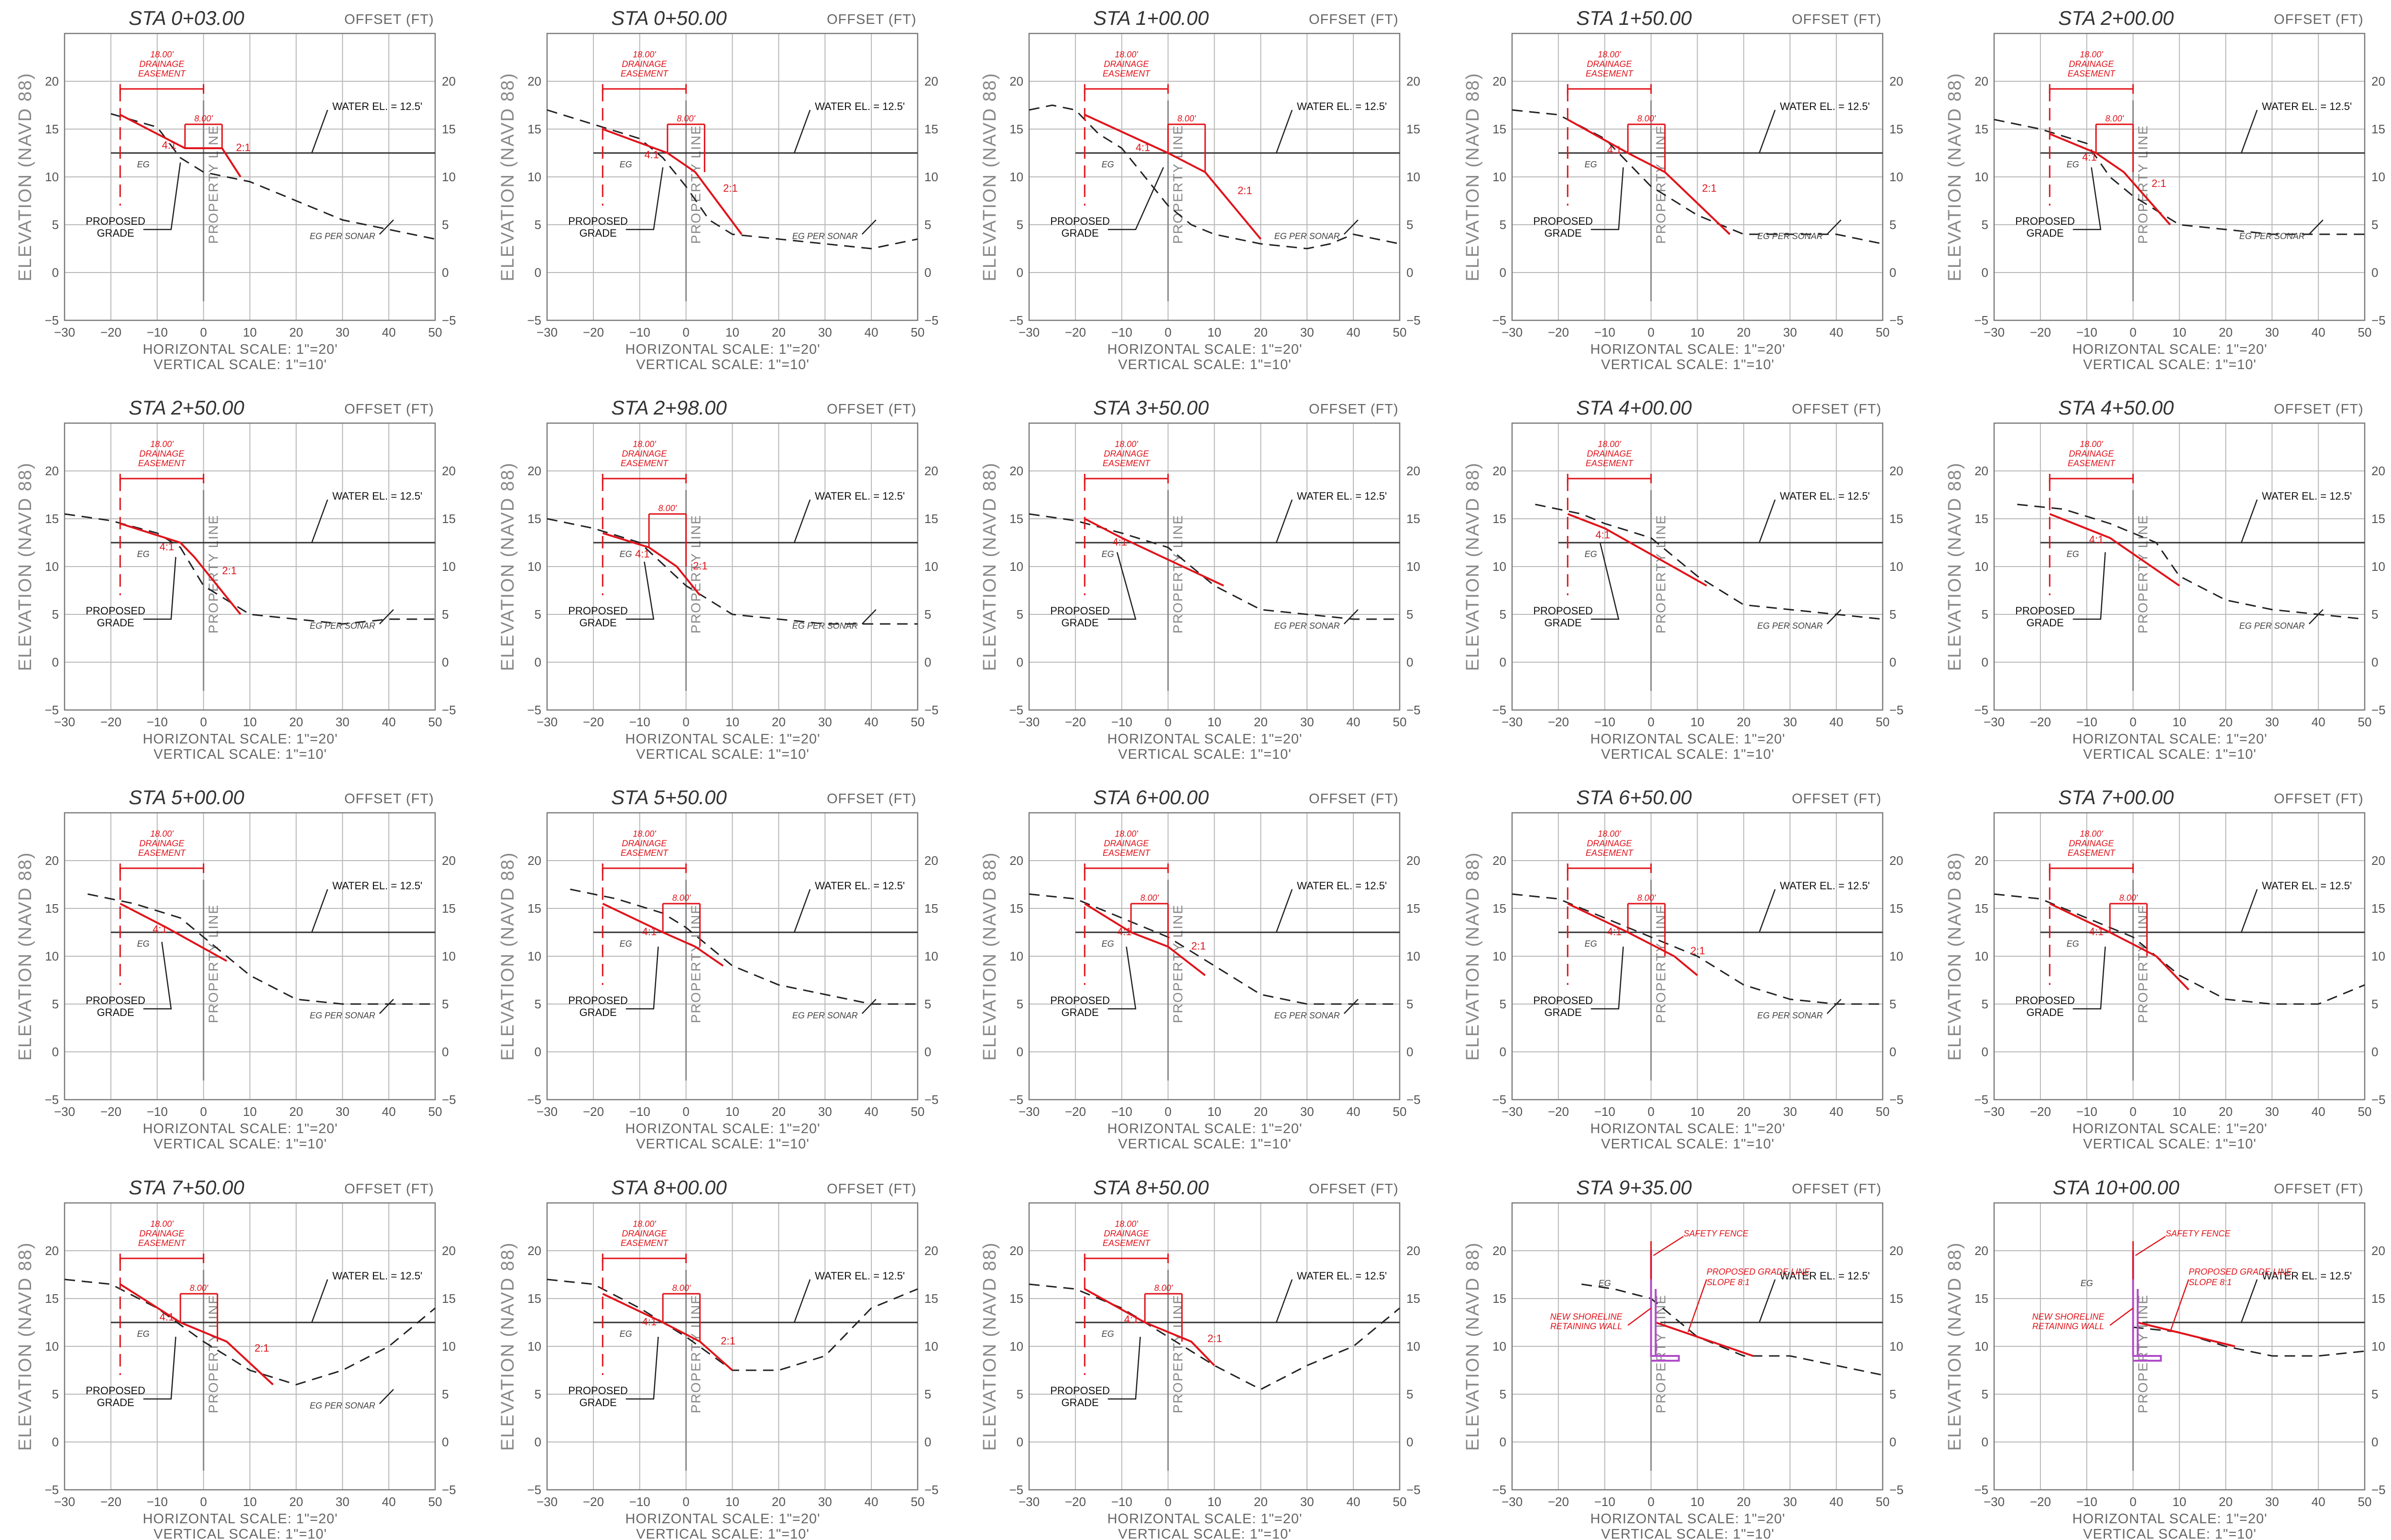  Describe the element at coordinates (1607, 978) in the screenshot. I see `proposed-grade-leader` at that location.